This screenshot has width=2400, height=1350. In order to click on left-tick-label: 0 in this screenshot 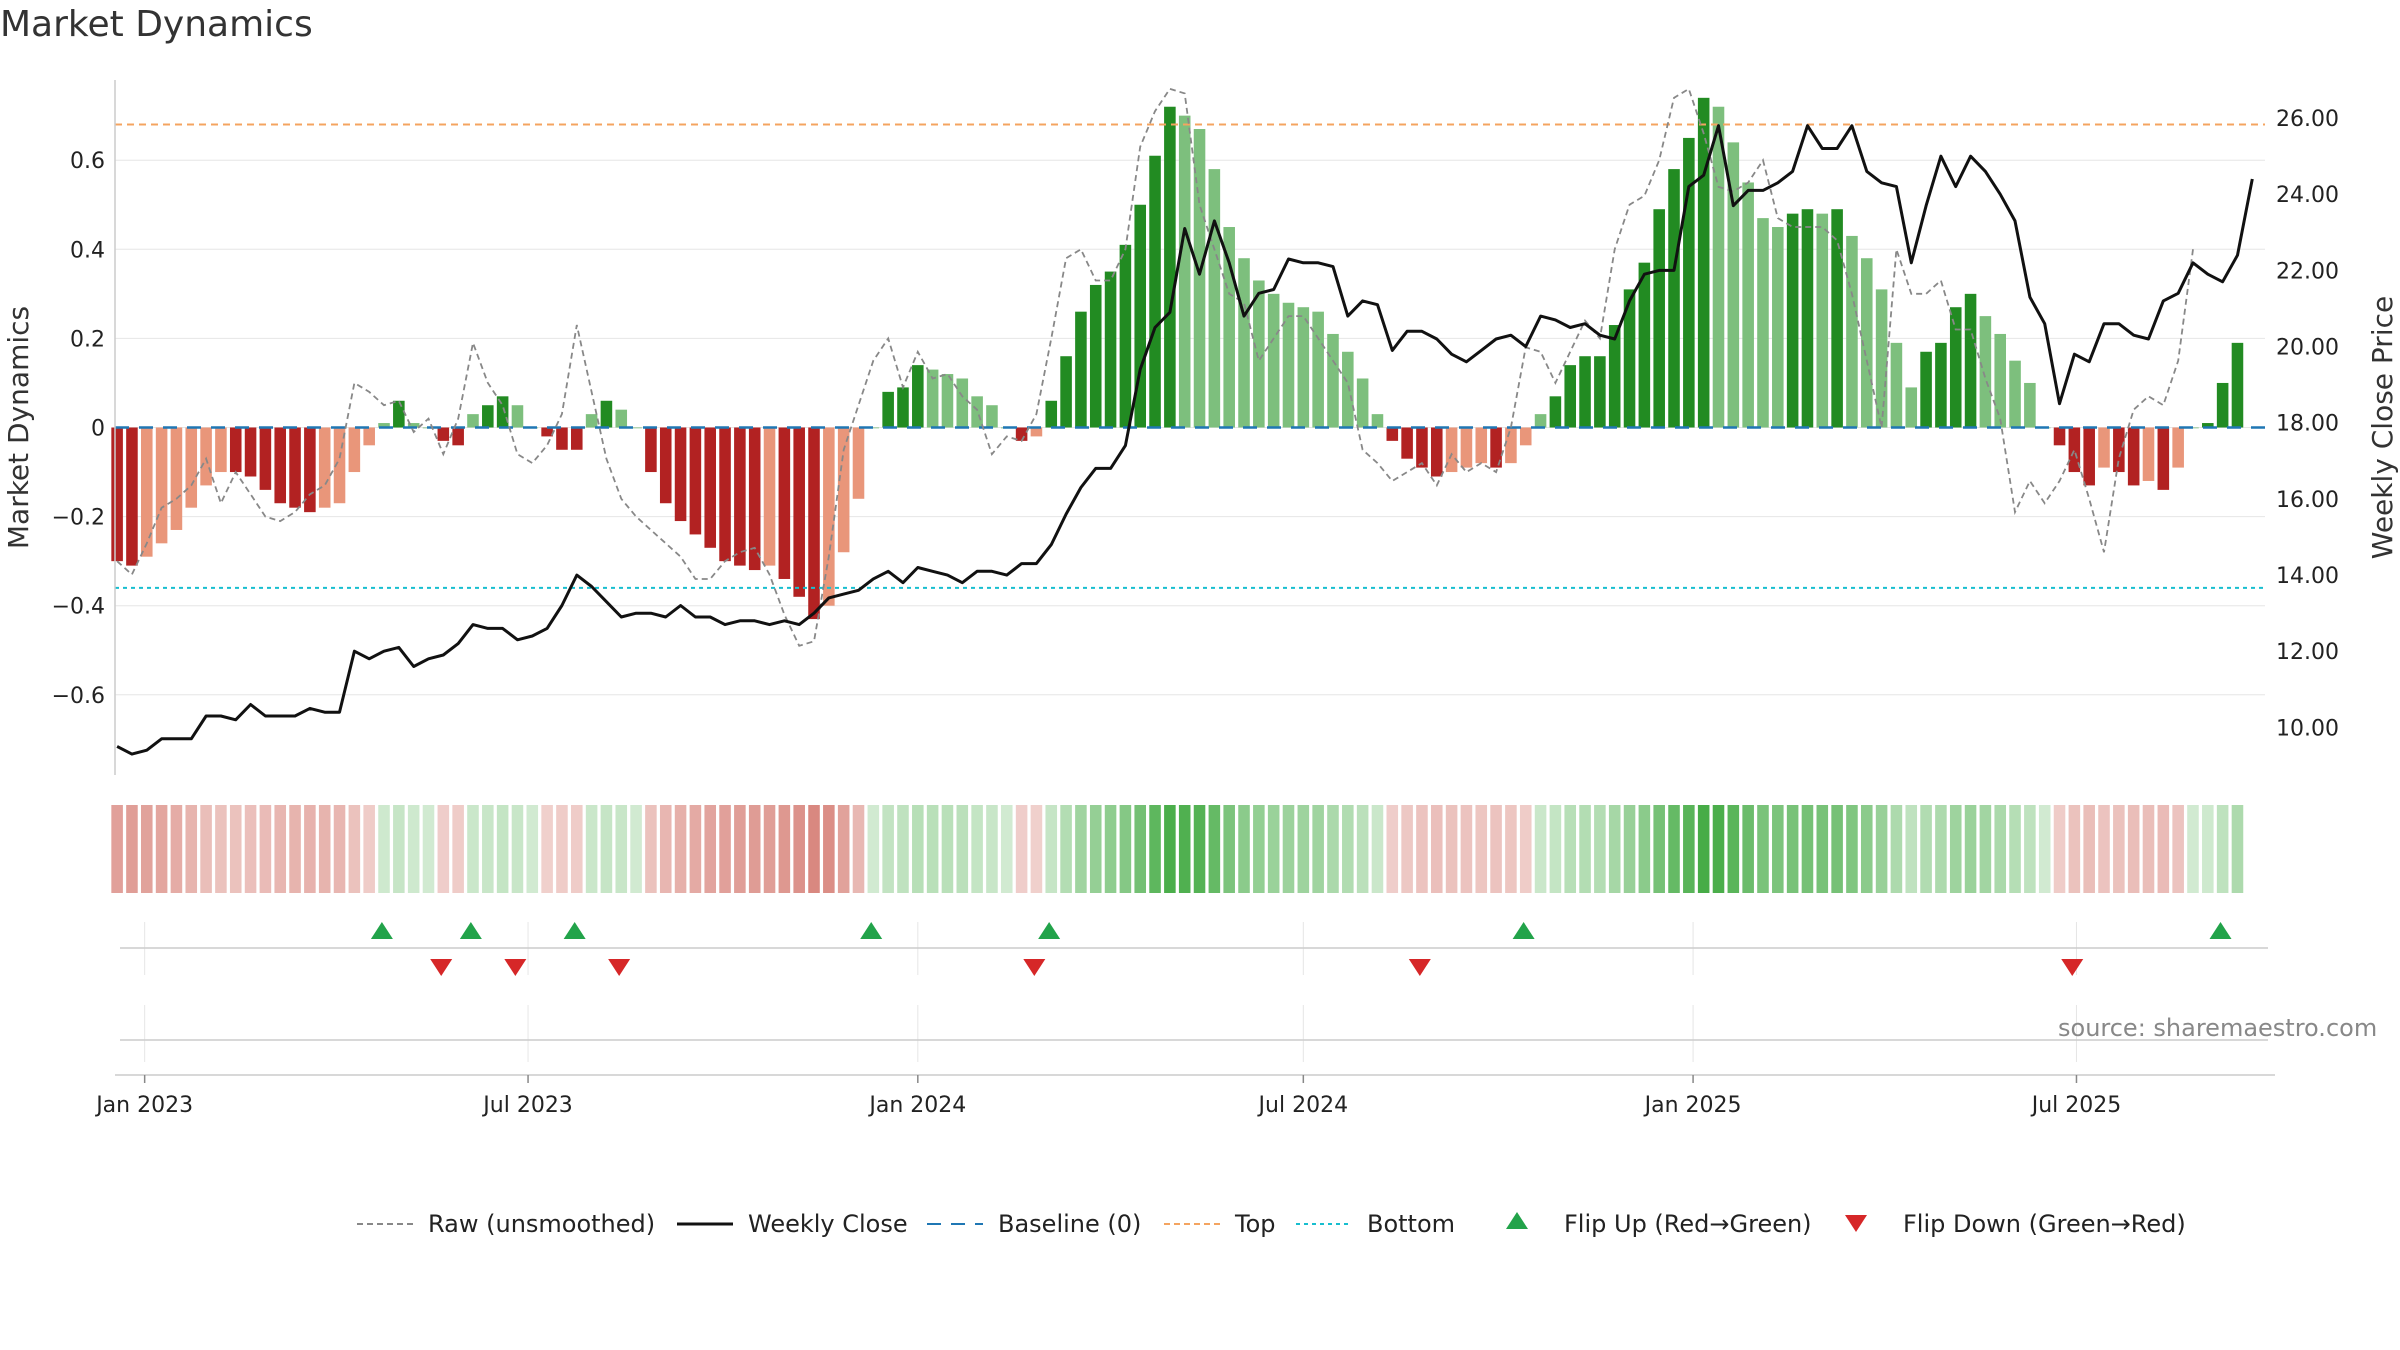, I will do `click(98, 429)`.